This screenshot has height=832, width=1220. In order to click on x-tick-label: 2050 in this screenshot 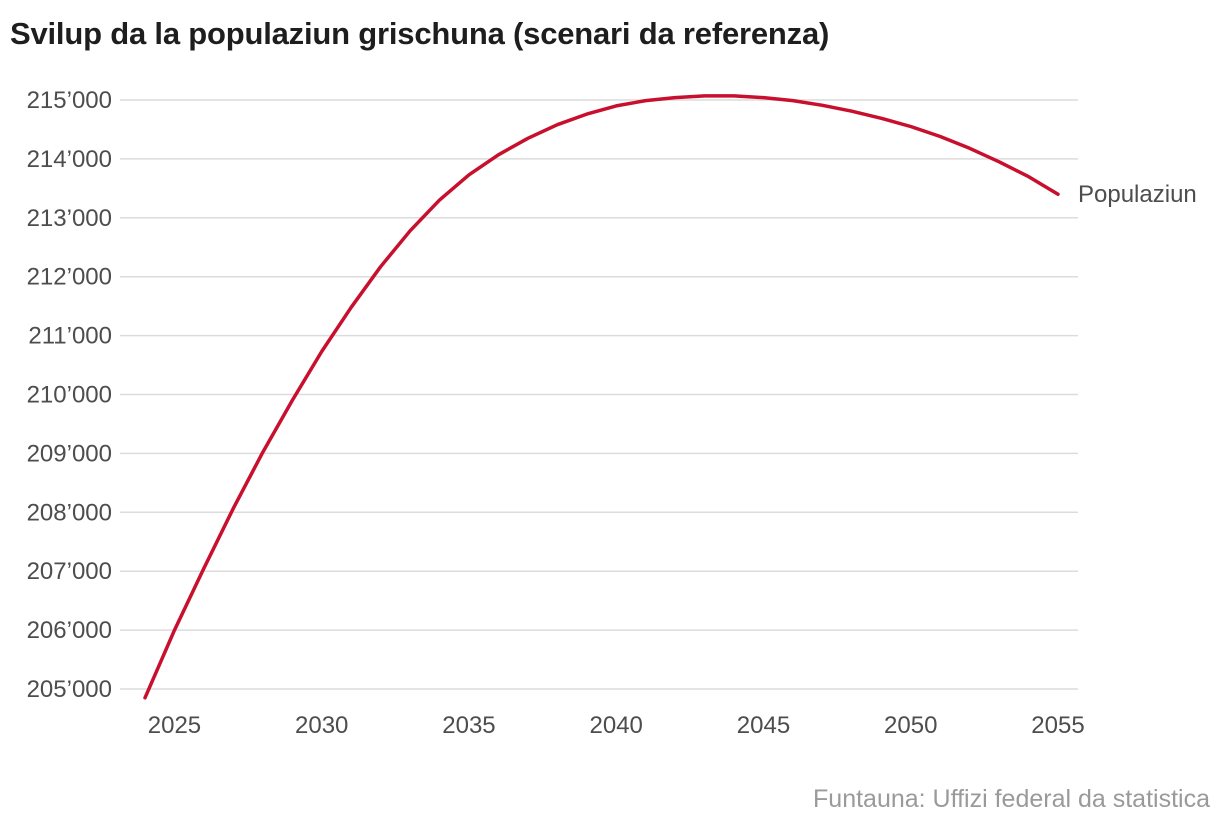, I will do `click(910, 725)`.